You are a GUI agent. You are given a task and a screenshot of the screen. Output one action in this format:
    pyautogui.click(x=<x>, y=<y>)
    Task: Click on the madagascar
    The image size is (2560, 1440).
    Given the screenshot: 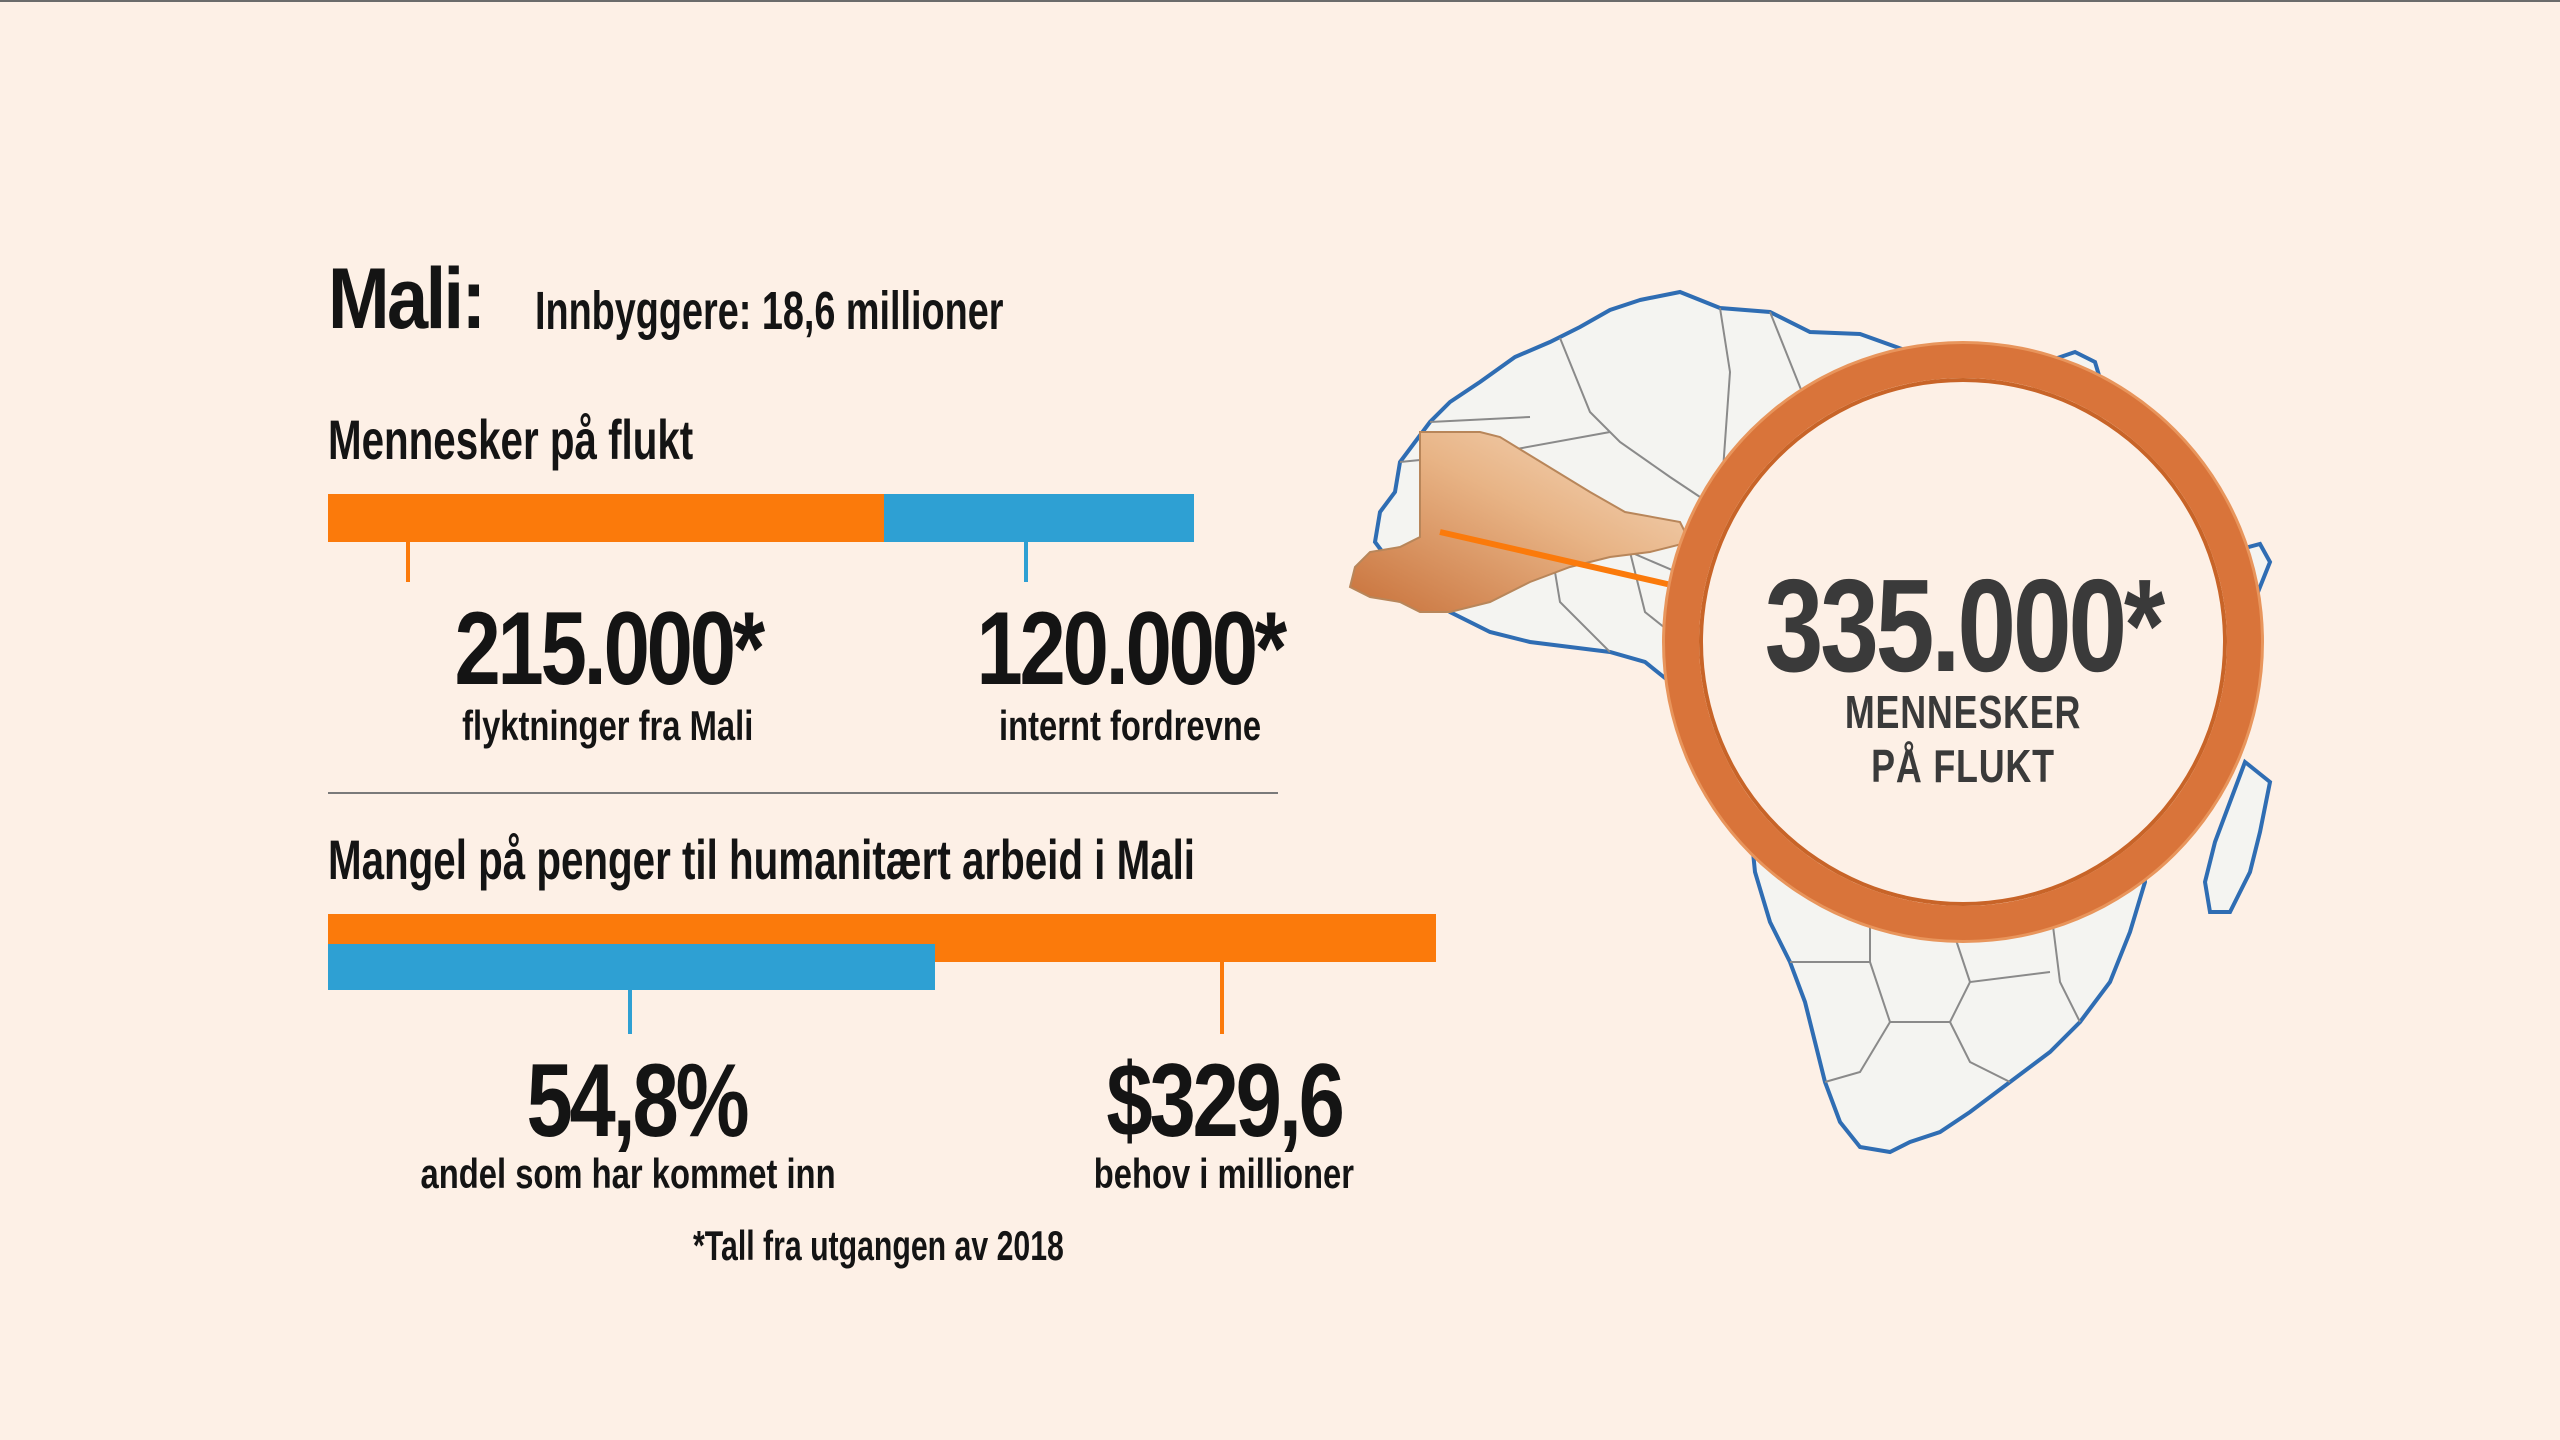 What is the action you would take?
    pyautogui.click(x=2237, y=836)
    